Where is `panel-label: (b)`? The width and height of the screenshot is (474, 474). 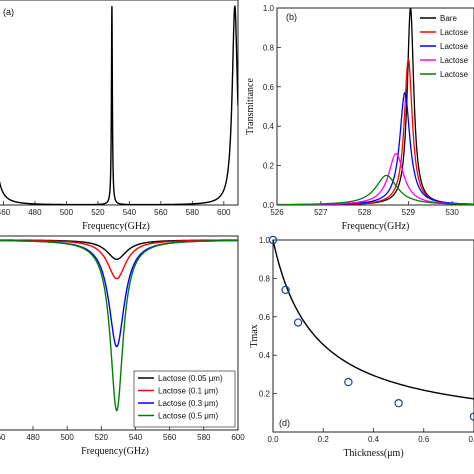
panel-label: (b) is located at coordinates (291, 17).